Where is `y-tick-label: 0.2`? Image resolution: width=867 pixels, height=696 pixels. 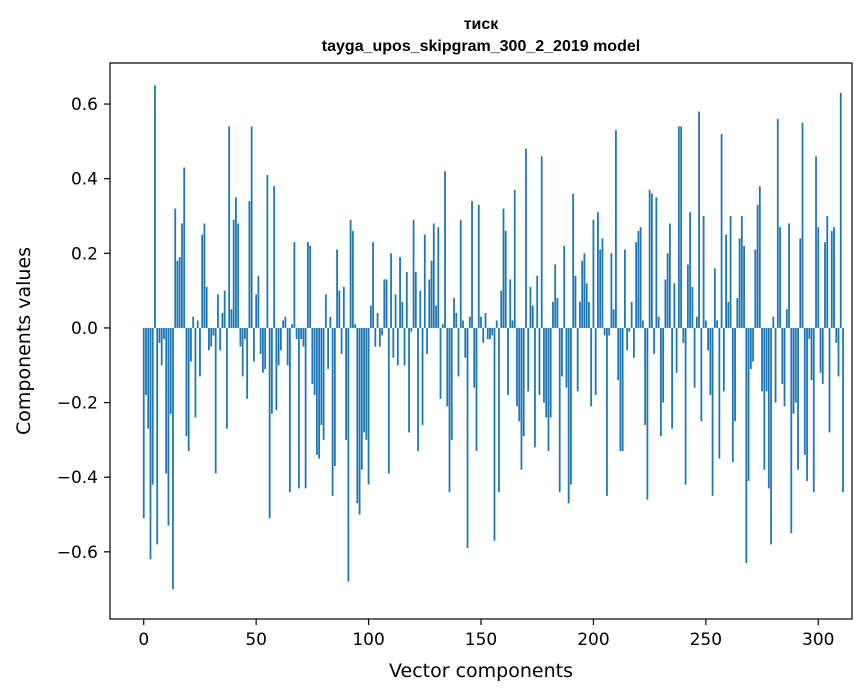
y-tick-label: 0.2 is located at coordinates (84, 254).